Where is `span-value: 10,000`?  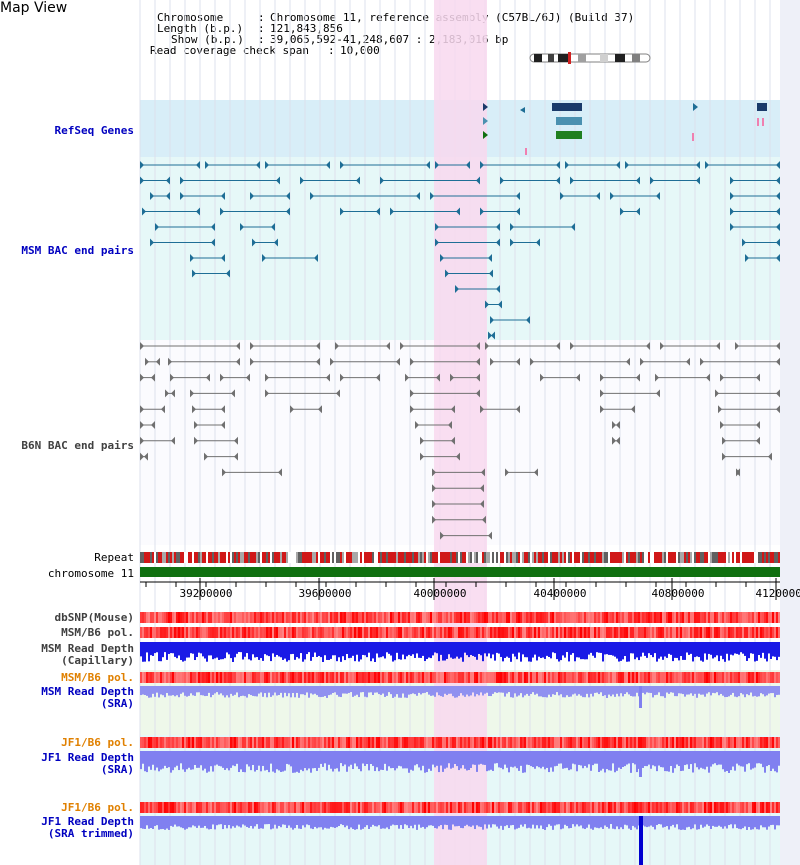
span-value: 10,000 is located at coordinates (360, 50).